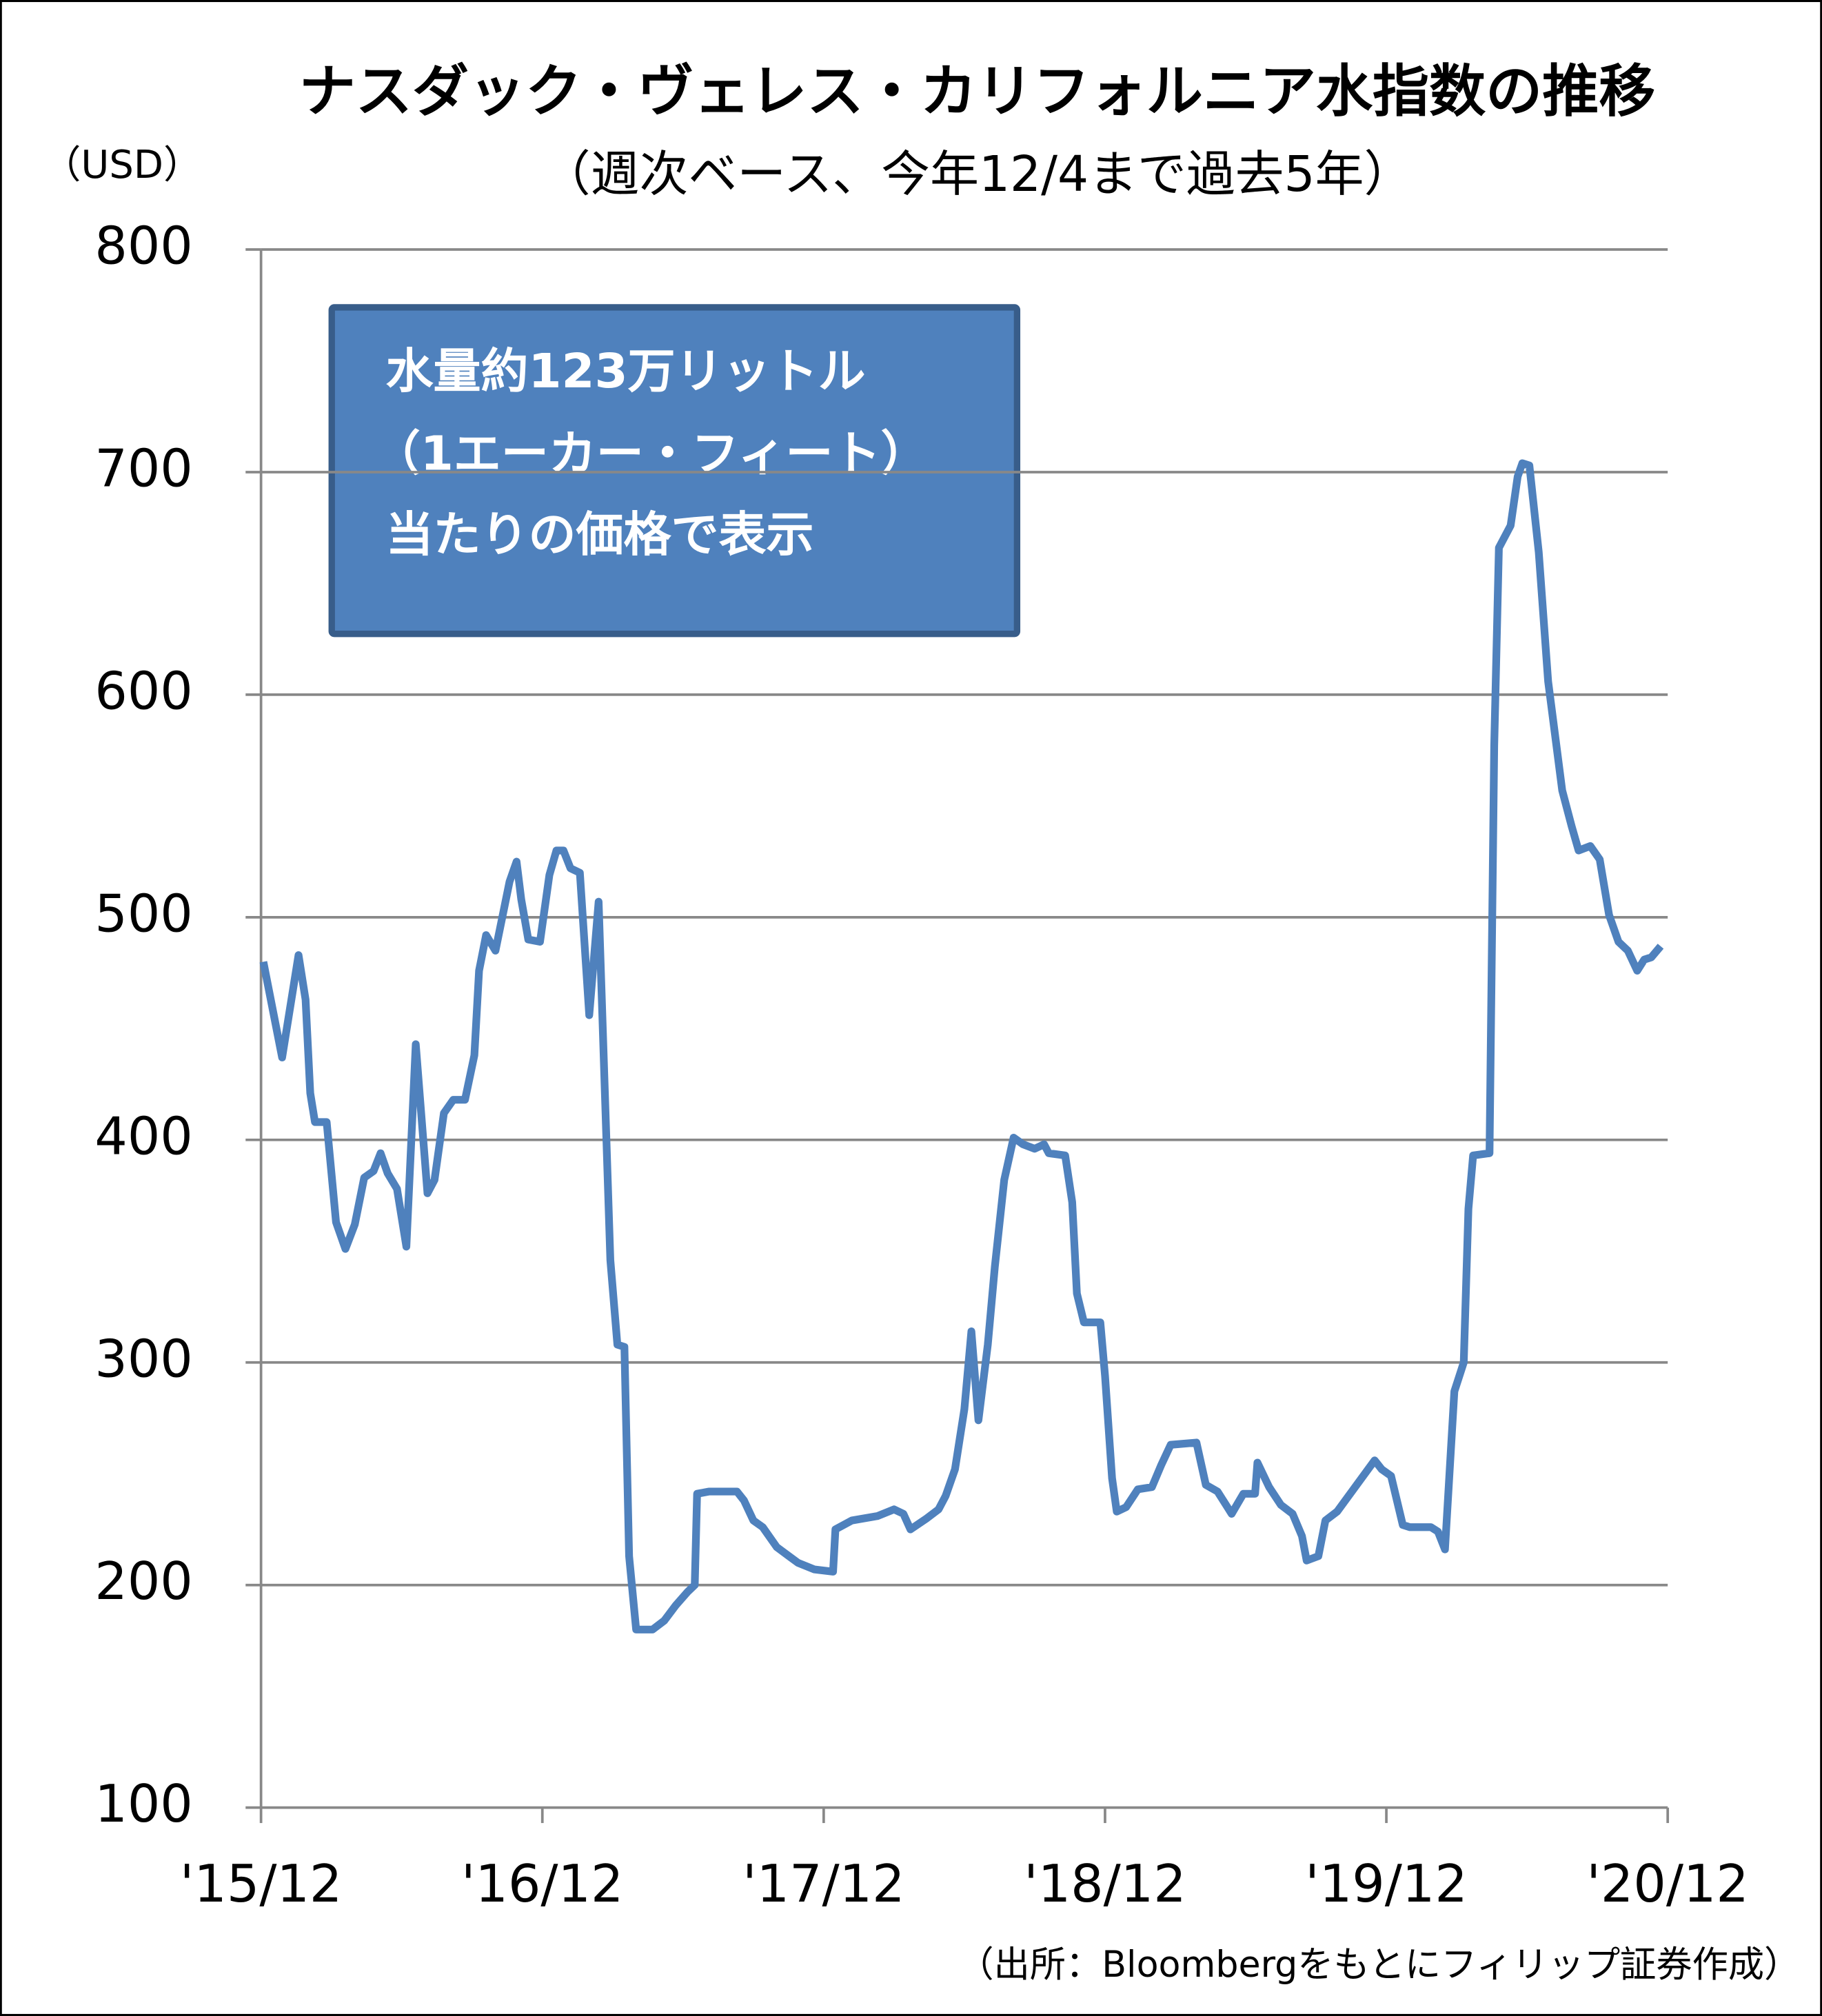  Describe the element at coordinates (143, 246) in the screenshot. I see `y-tick-label: 800` at that location.